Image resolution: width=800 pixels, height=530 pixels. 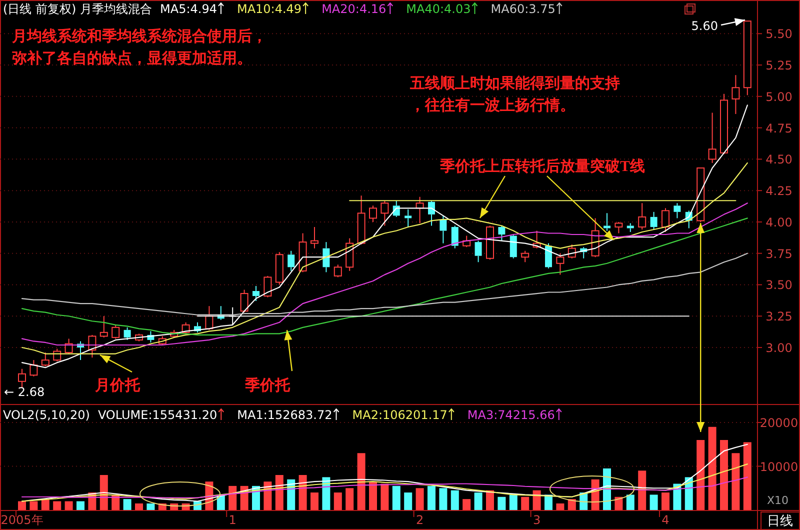 What do you see at coordinates (779, 285) in the screenshot?
I see `y-tick-label: 3.50` at bounding box center [779, 285].